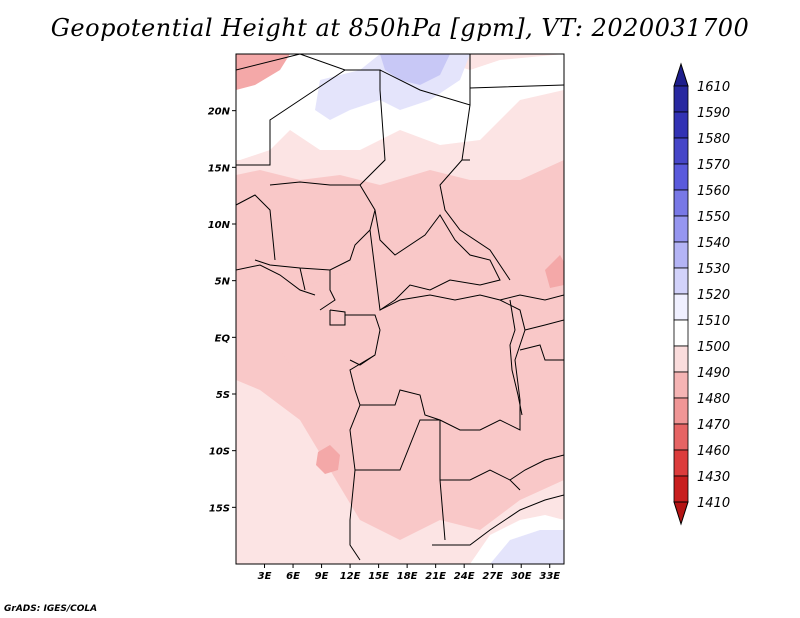  I want to click on x-tick-label: 27E, so click(492, 576).